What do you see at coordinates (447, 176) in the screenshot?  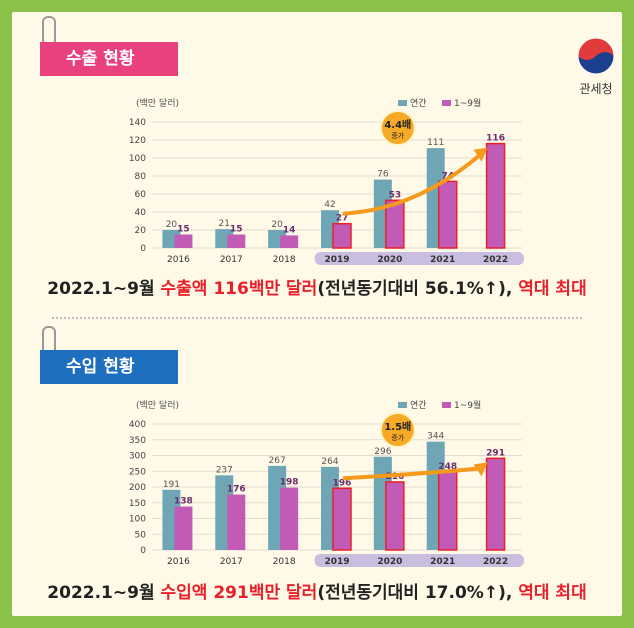 I see `data-label-ytd: 74` at bounding box center [447, 176].